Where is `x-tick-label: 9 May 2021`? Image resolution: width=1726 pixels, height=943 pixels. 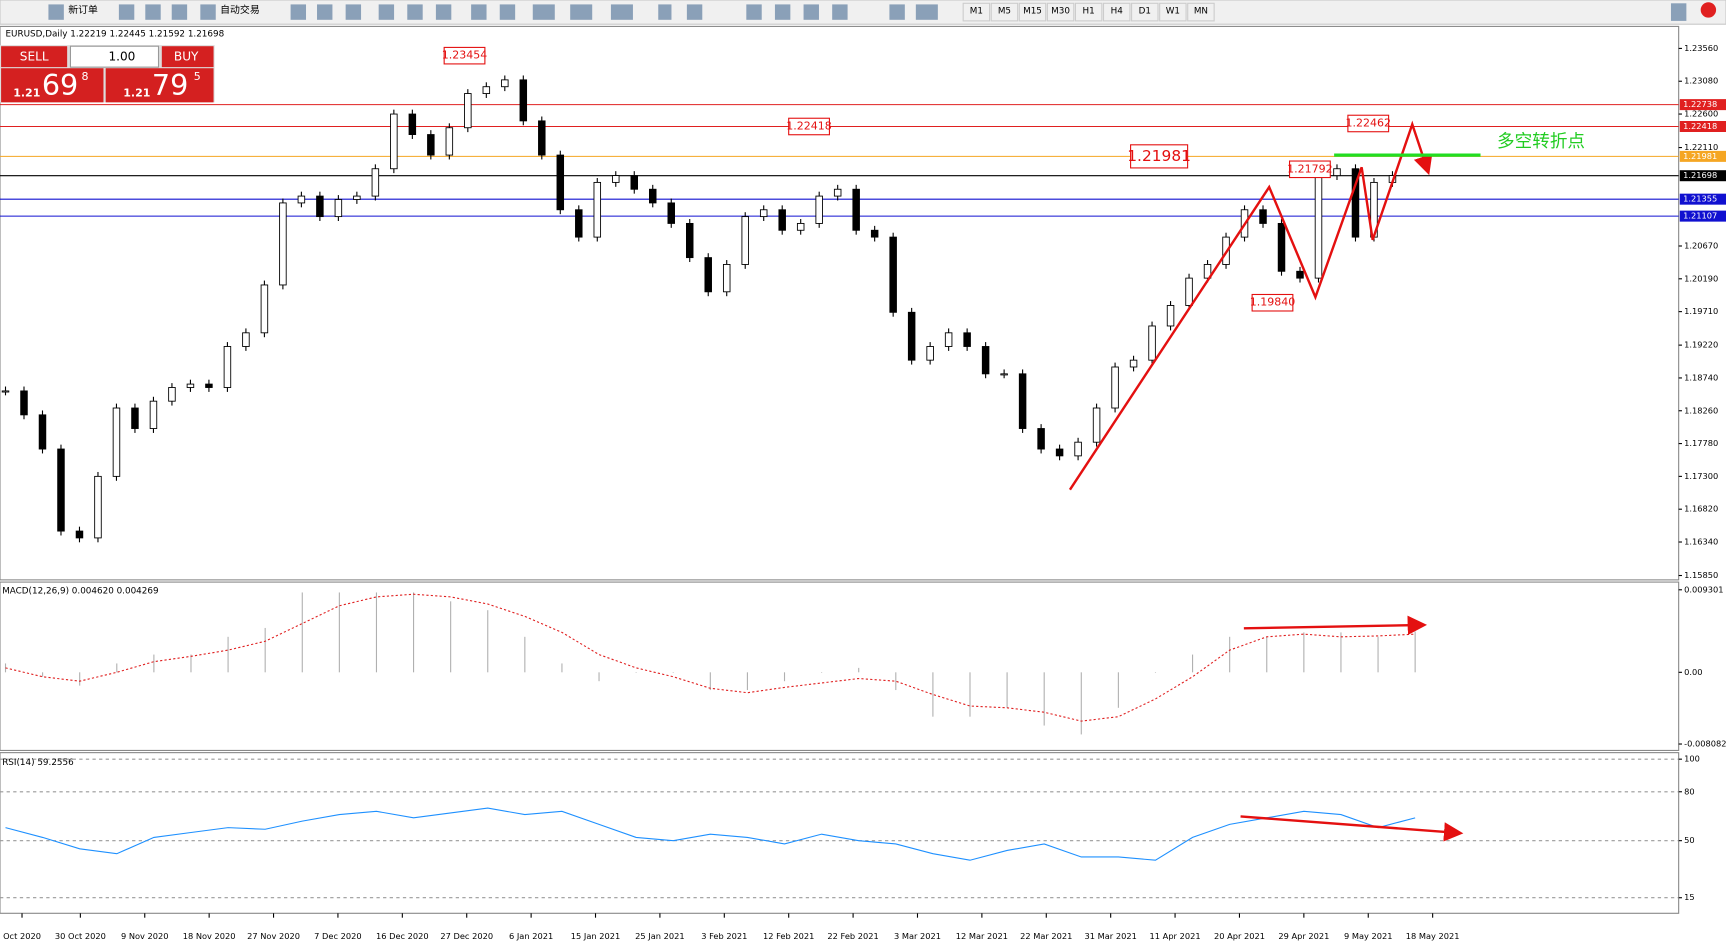 x-tick-label: 9 May 2021 is located at coordinates (1368, 936).